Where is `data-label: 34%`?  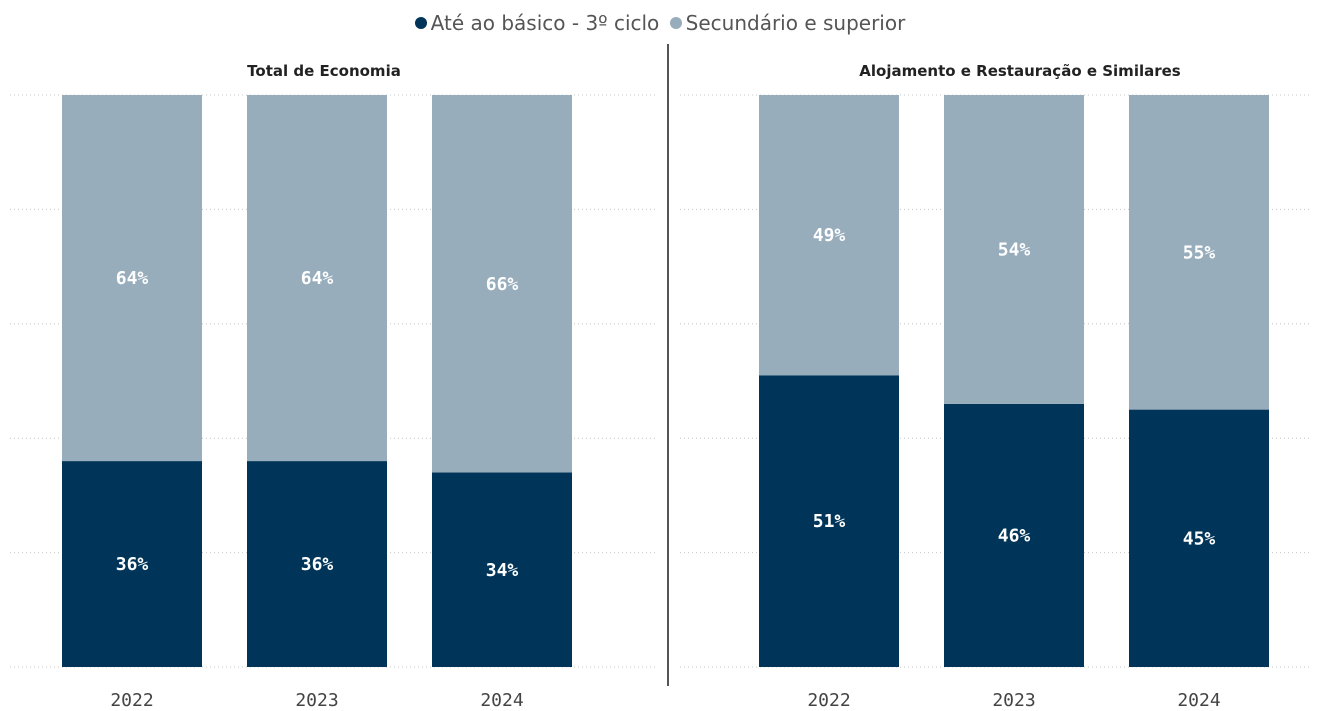
data-label: 34% is located at coordinates (502, 570).